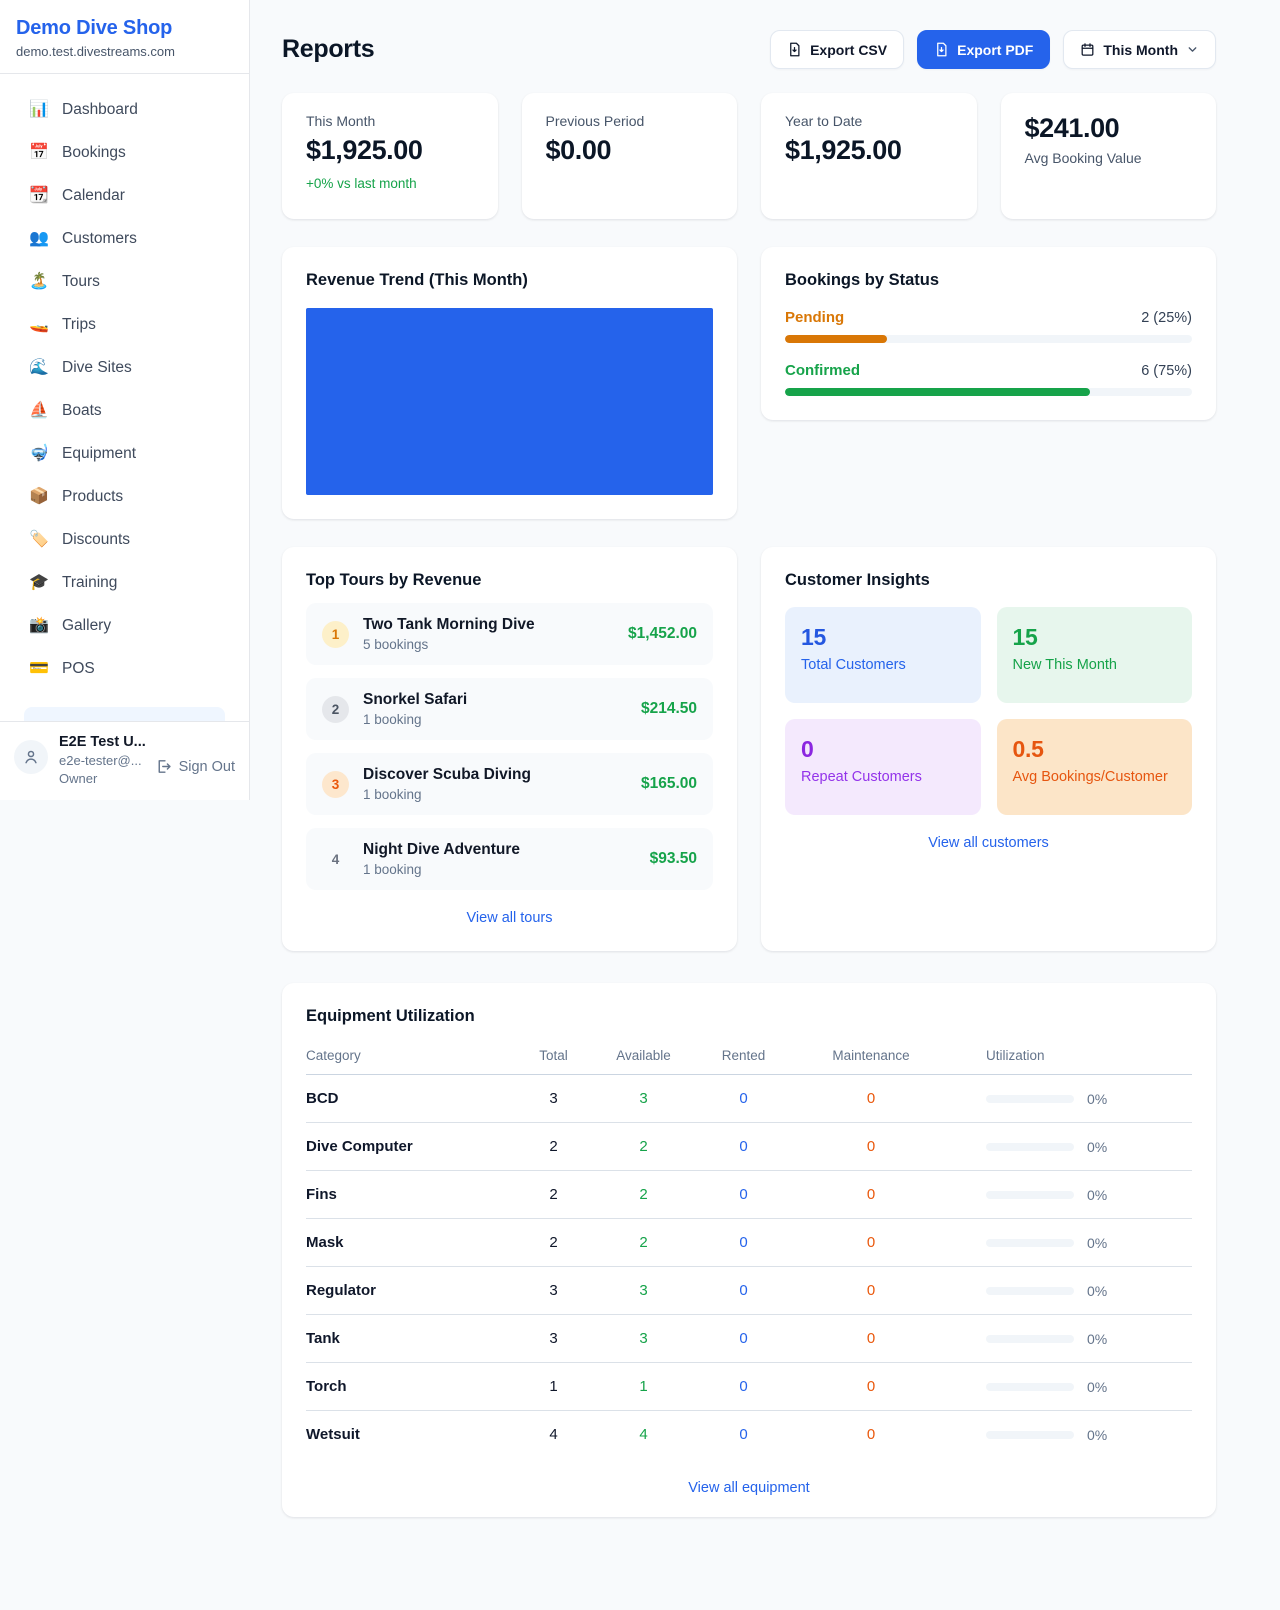  What do you see at coordinates (124, 324) in the screenshot?
I see `sidebar-item-trips: 🚤 Trips` at bounding box center [124, 324].